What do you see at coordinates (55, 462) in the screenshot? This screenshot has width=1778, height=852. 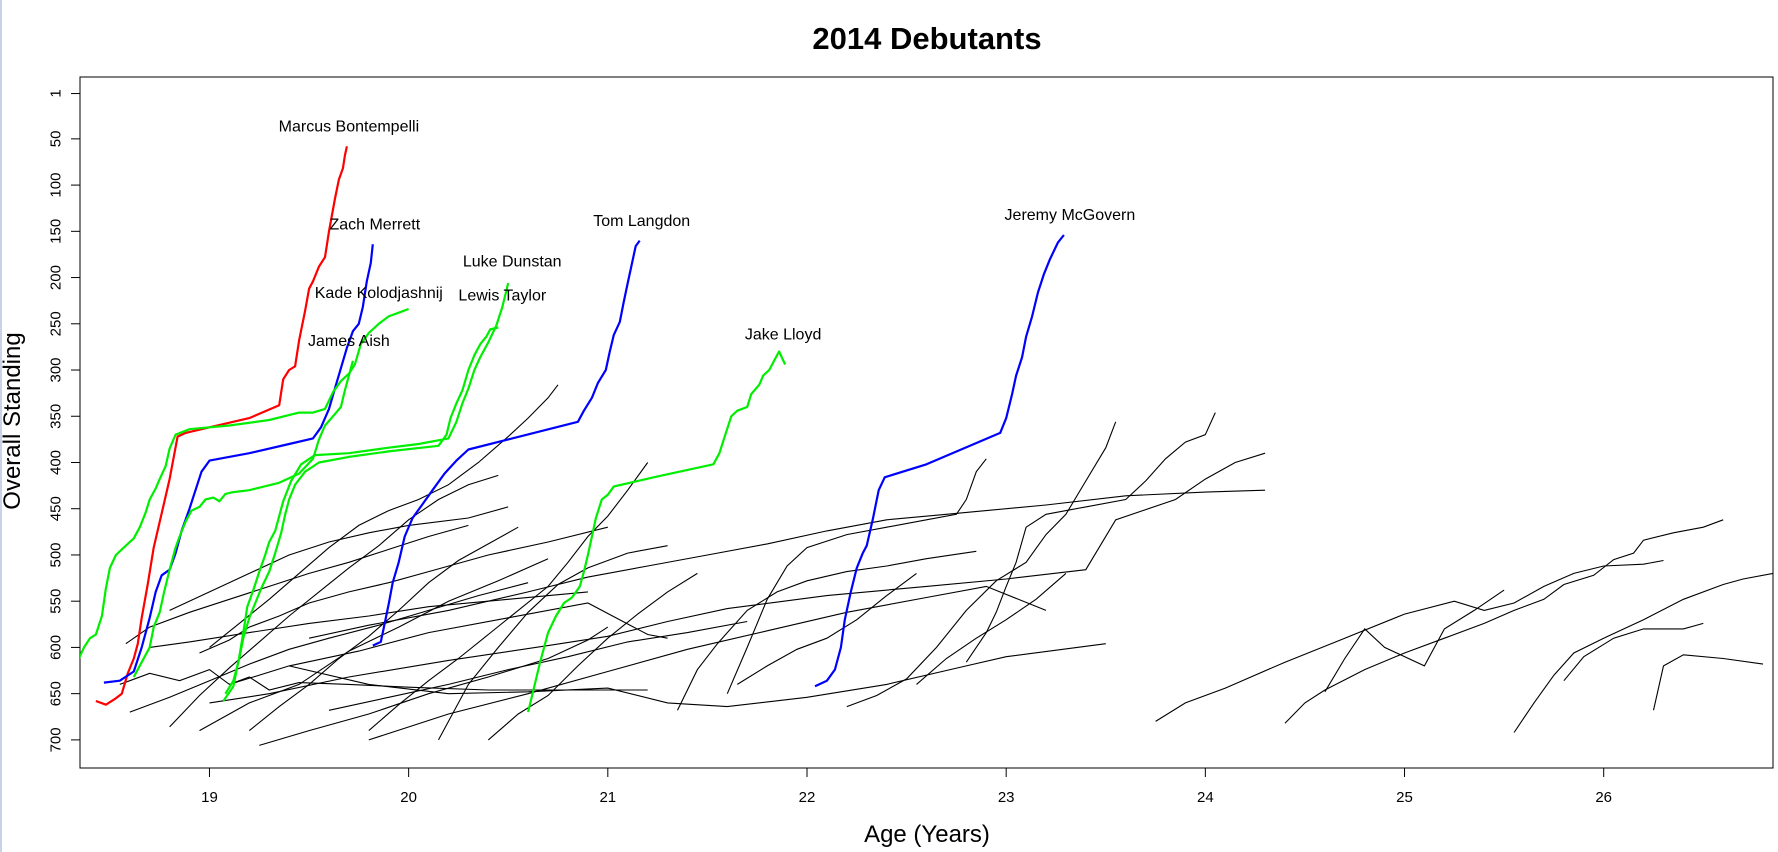 I see `y-tick-label-400: 400` at bounding box center [55, 462].